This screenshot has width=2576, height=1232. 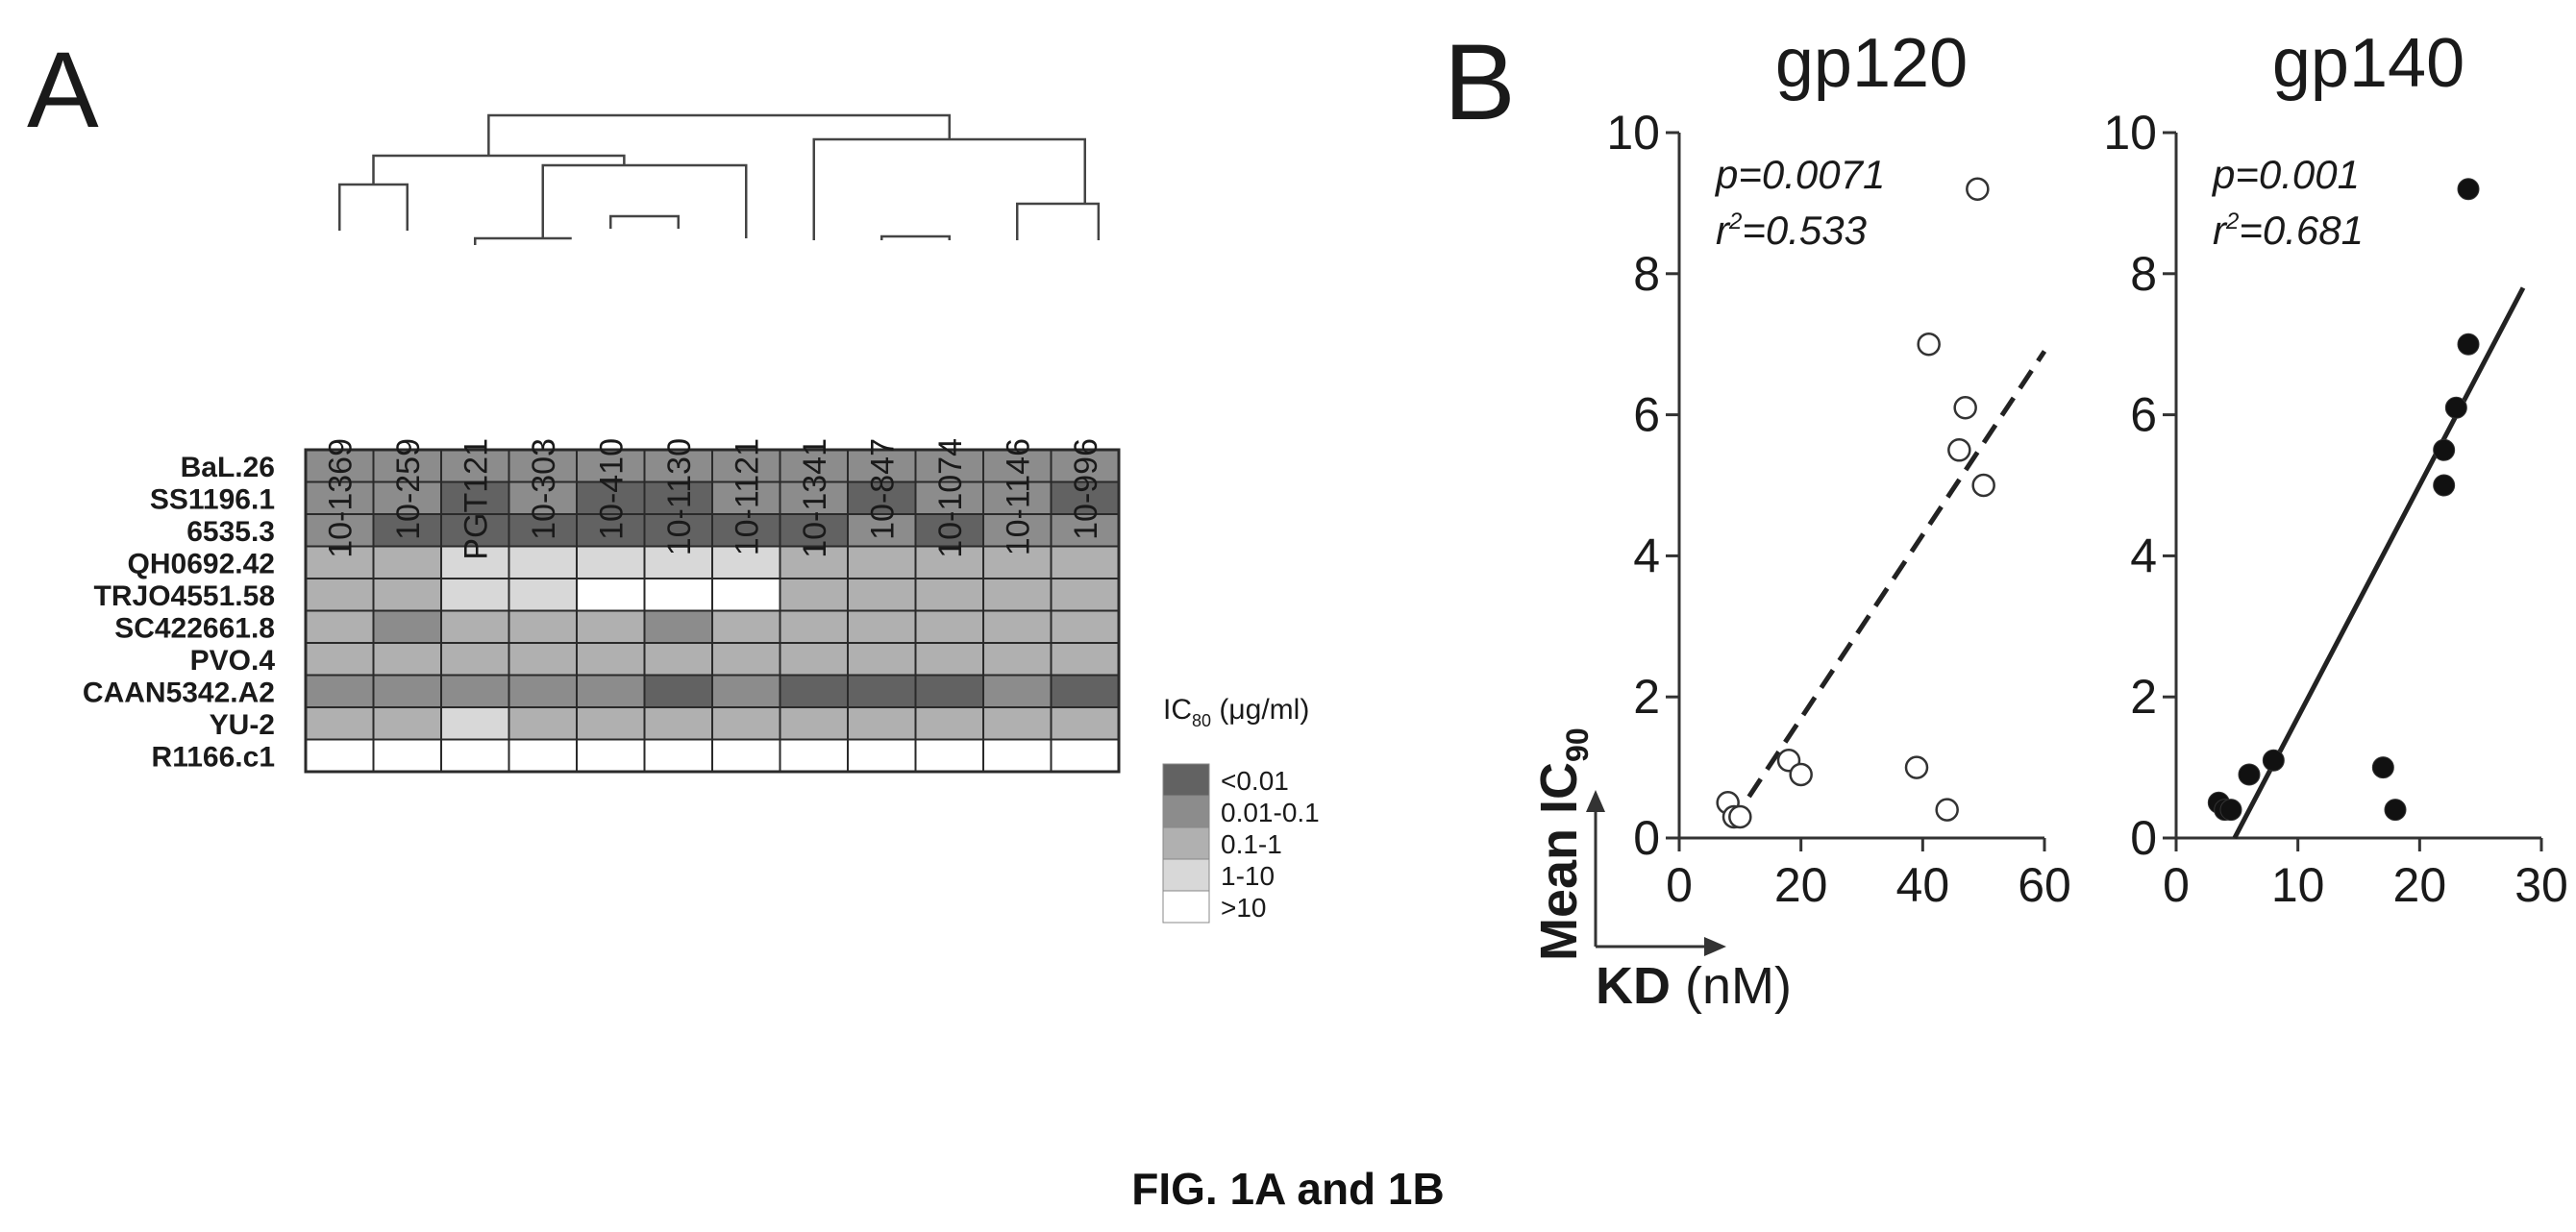 I want to click on key-x-arrowhead, so click(x=1715, y=946).